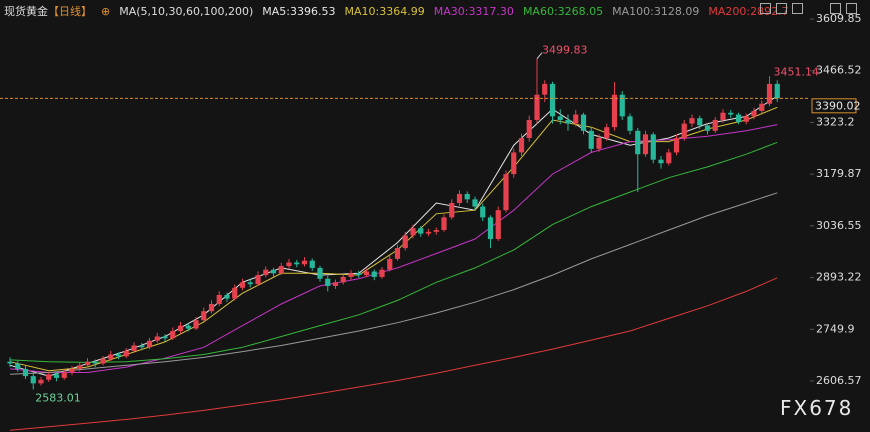  Describe the element at coordinates (817, 408) in the screenshot. I see `watermark: FX678` at that location.